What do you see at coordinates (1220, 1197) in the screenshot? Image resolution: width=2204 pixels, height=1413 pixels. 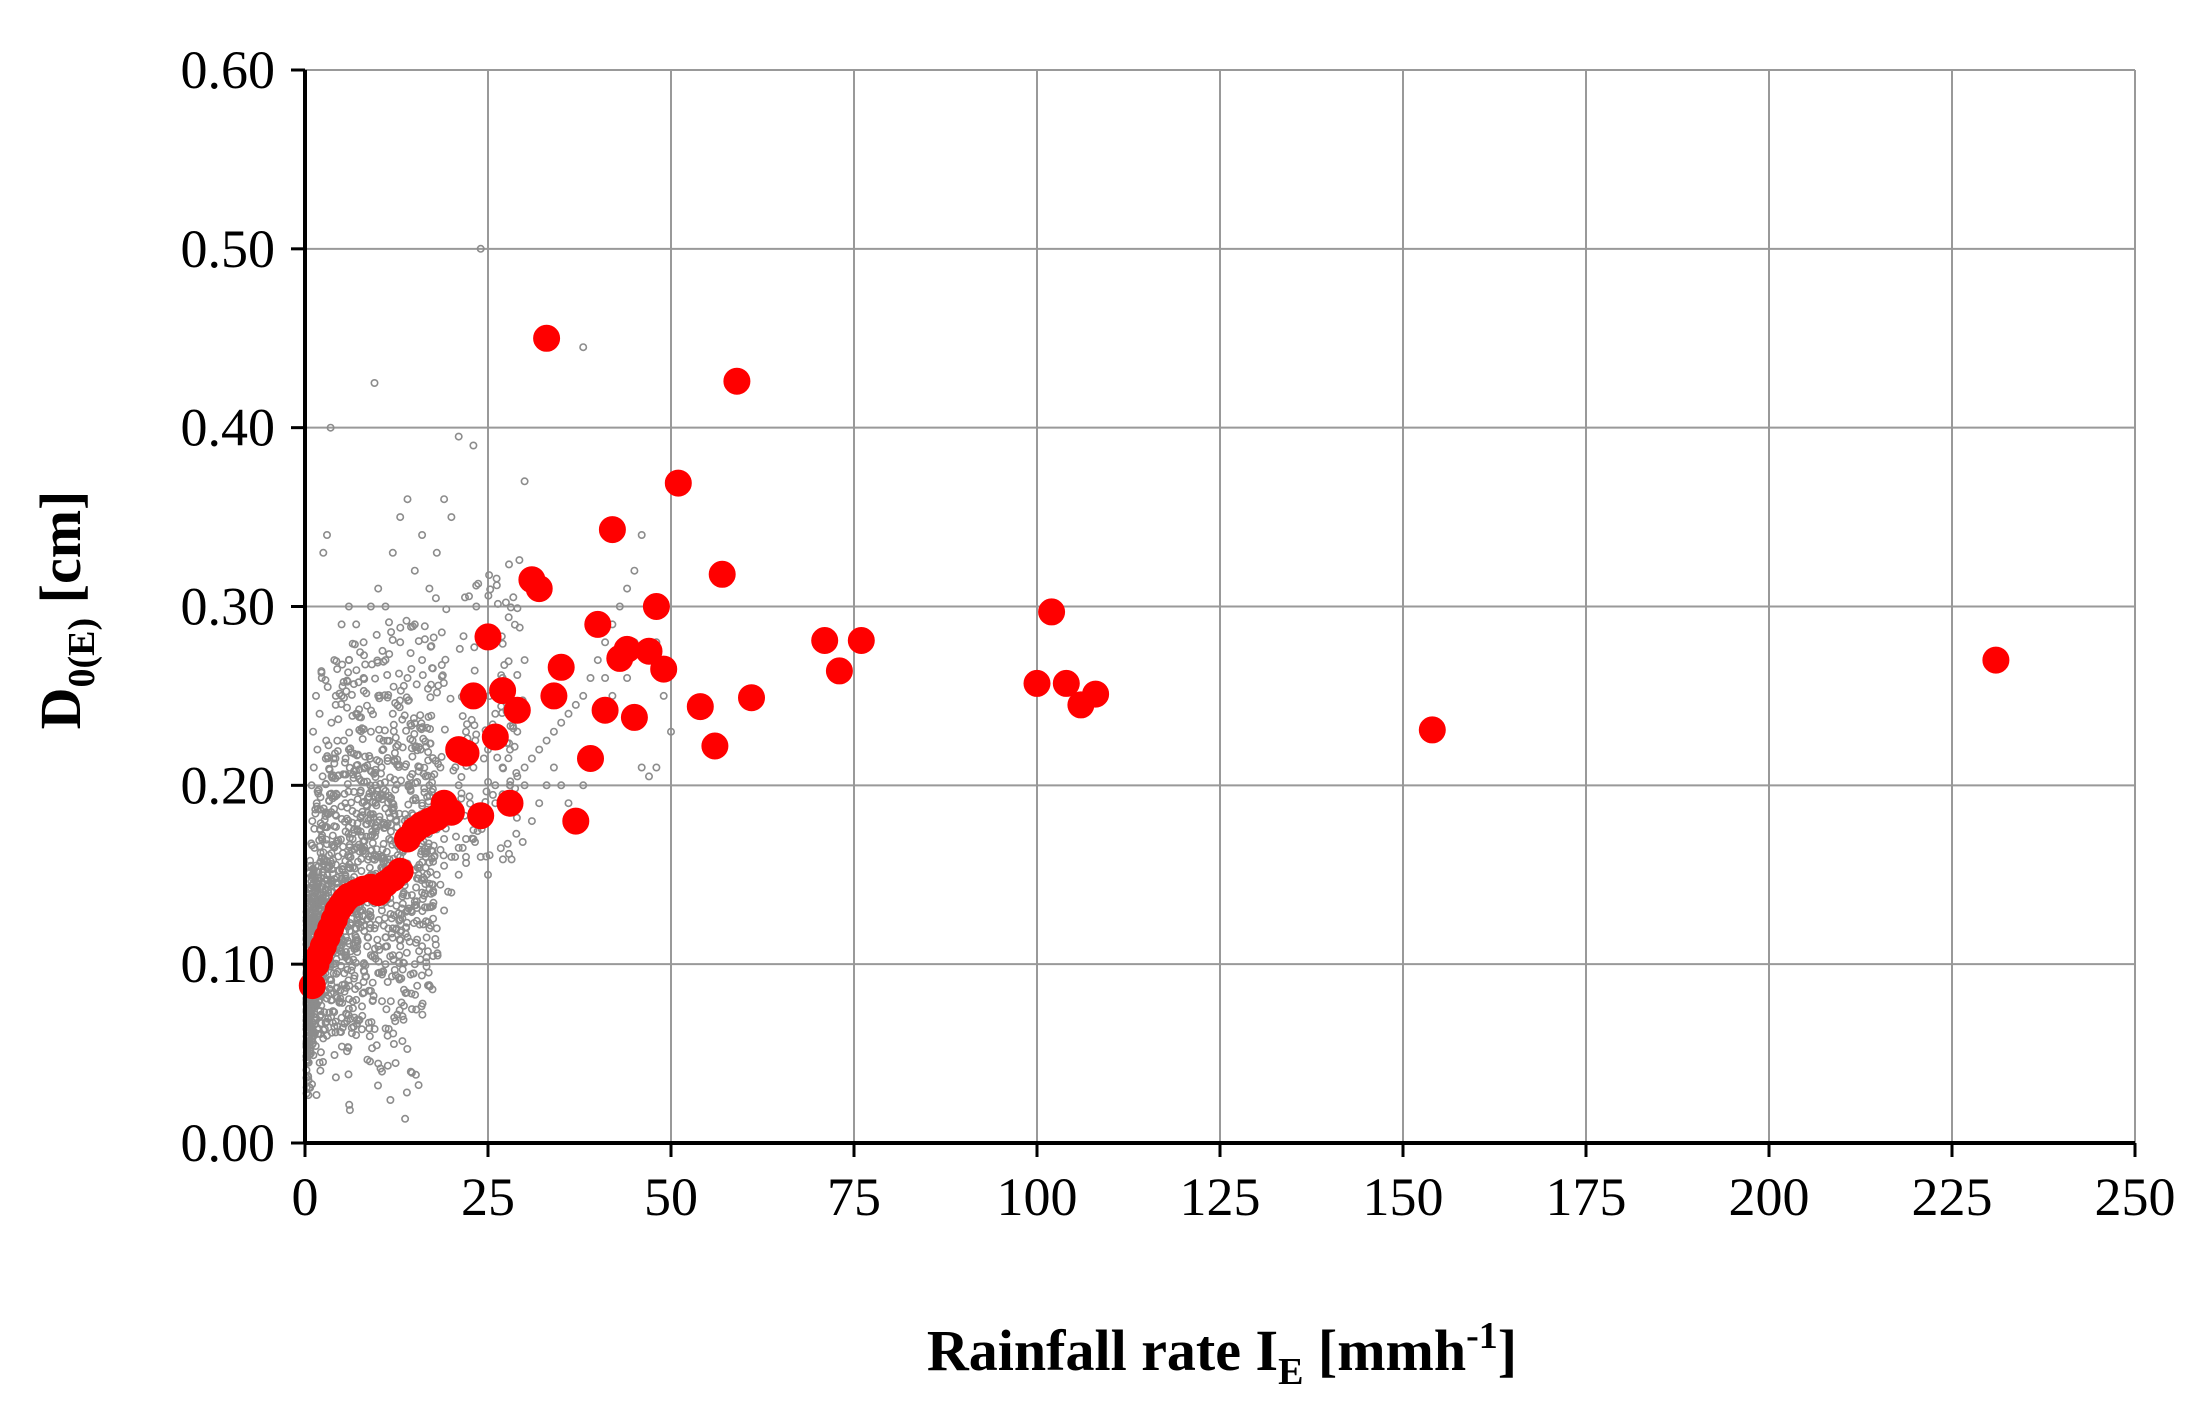 I see `x-tick-label: 125` at bounding box center [1220, 1197].